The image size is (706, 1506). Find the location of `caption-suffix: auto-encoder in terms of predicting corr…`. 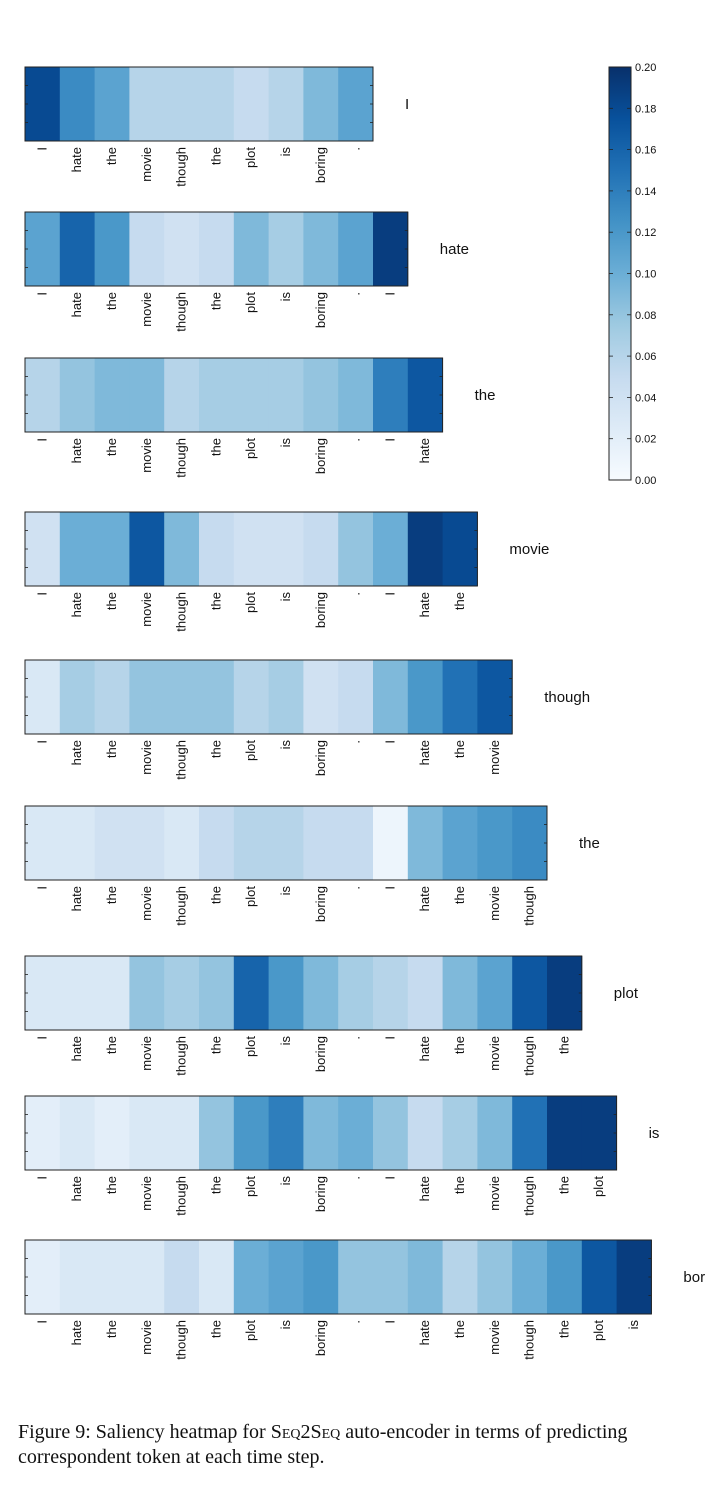

caption-suffix: auto-encoder in terms of predicting corr… is located at coordinates (323, 1444).